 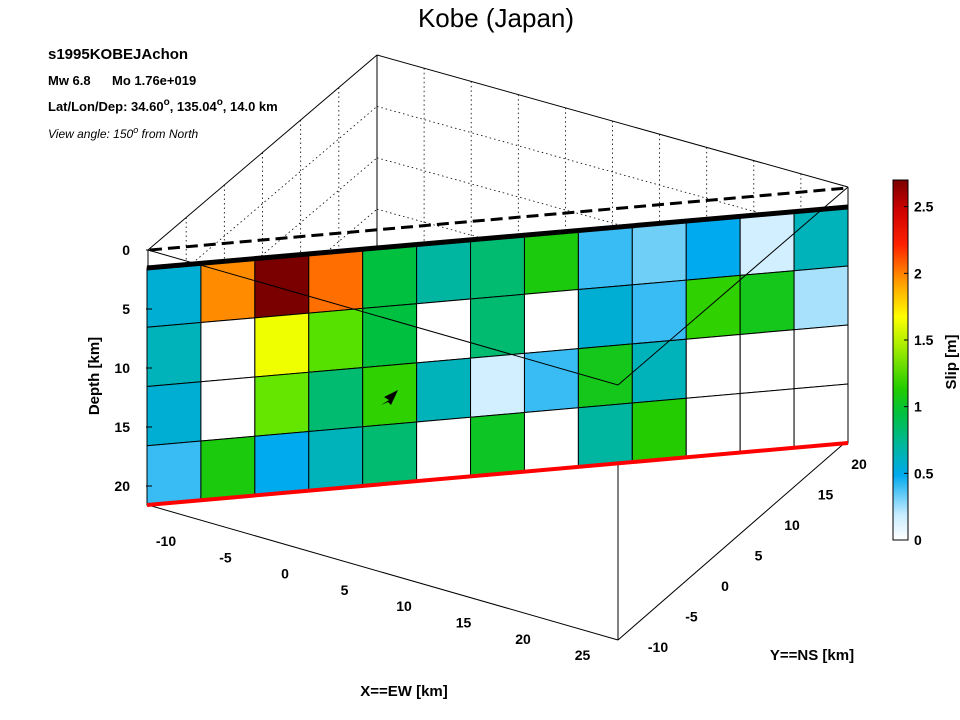 What do you see at coordinates (900, 360) in the screenshot?
I see `colorbar` at bounding box center [900, 360].